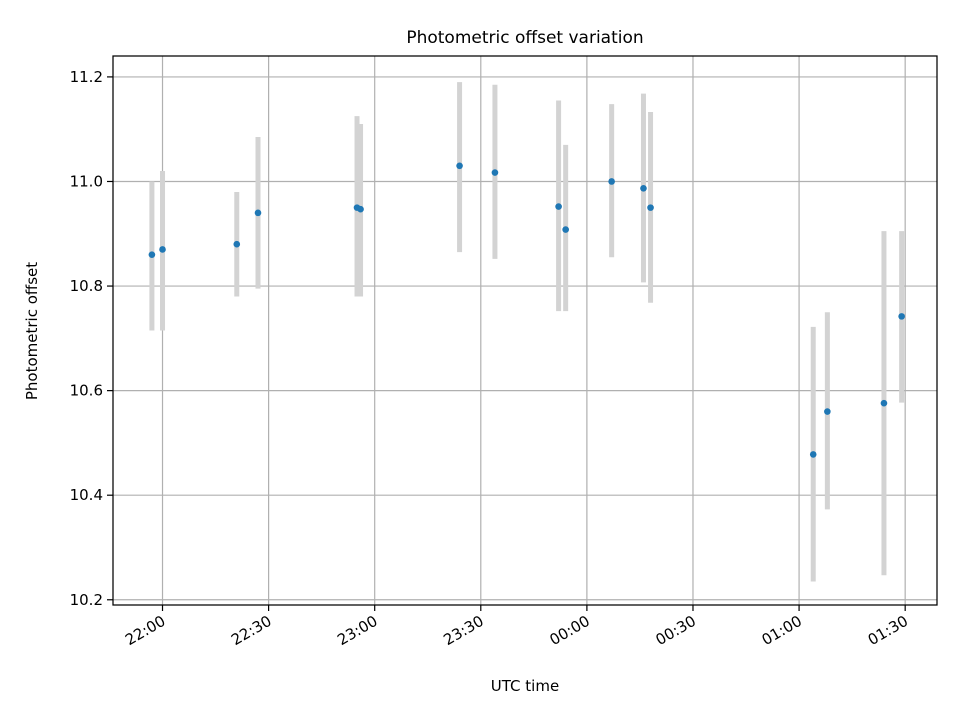 The height and width of the screenshot is (720, 960). Describe the element at coordinates (32, 331) in the screenshot. I see `y-axis-label: Photometric offset` at that location.